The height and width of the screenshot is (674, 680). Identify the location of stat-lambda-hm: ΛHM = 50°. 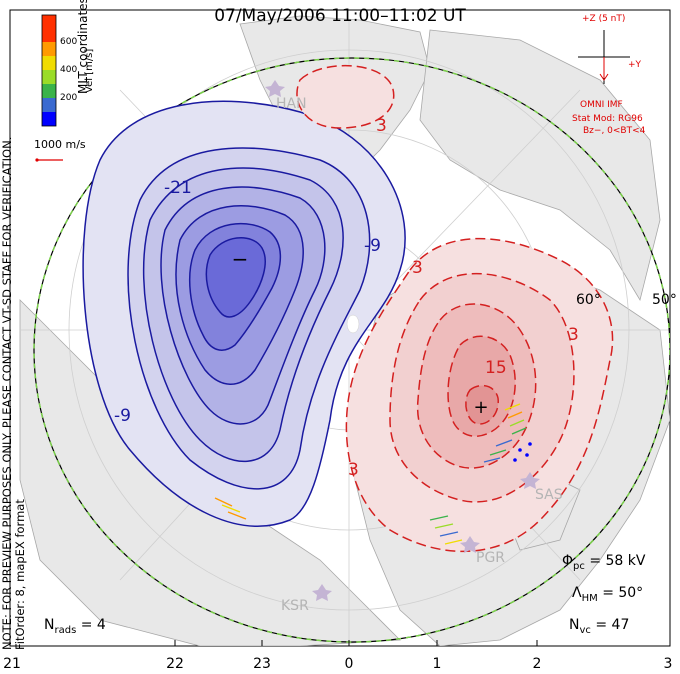
(607, 594).